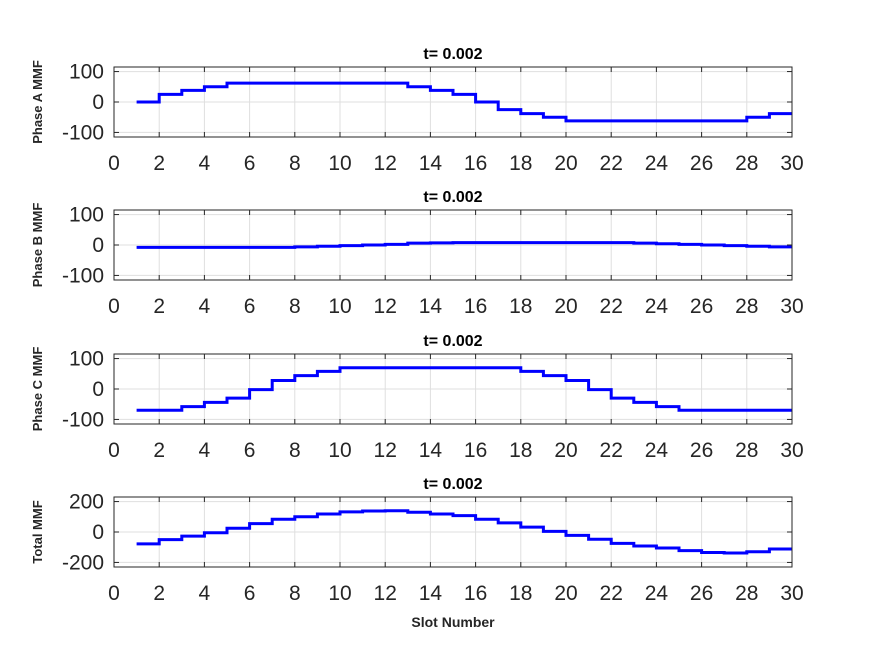 Image resolution: width=875 pixels, height=656 pixels. What do you see at coordinates (37, 102) in the screenshot?
I see `y-axis-label: Phase A MMF` at bounding box center [37, 102].